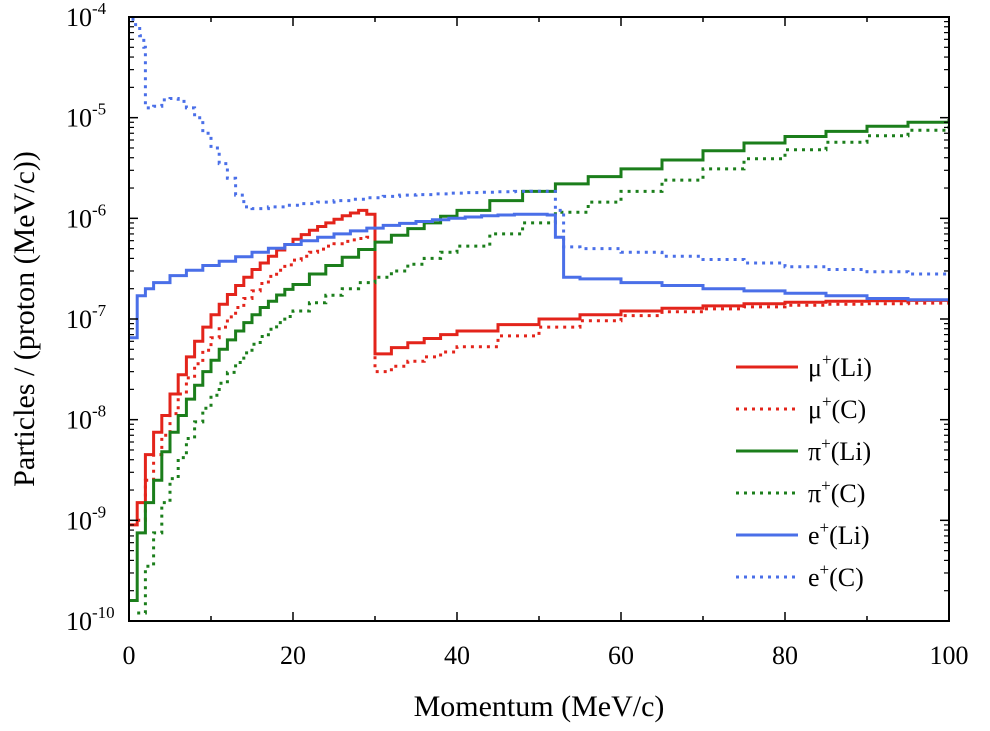  What do you see at coordinates (839, 534) in the screenshot?
I see `legend-label-e-li: e+(Li)` at bounding box center [839, 534].